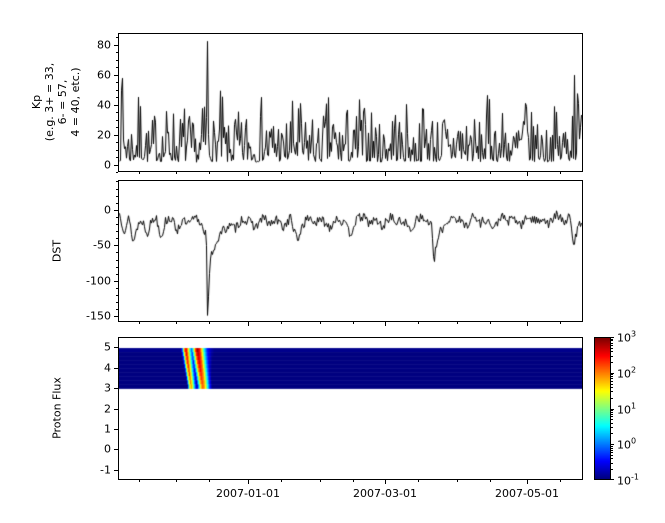  I want to click on colorbar-tick-label: 10², so click(627, 373).